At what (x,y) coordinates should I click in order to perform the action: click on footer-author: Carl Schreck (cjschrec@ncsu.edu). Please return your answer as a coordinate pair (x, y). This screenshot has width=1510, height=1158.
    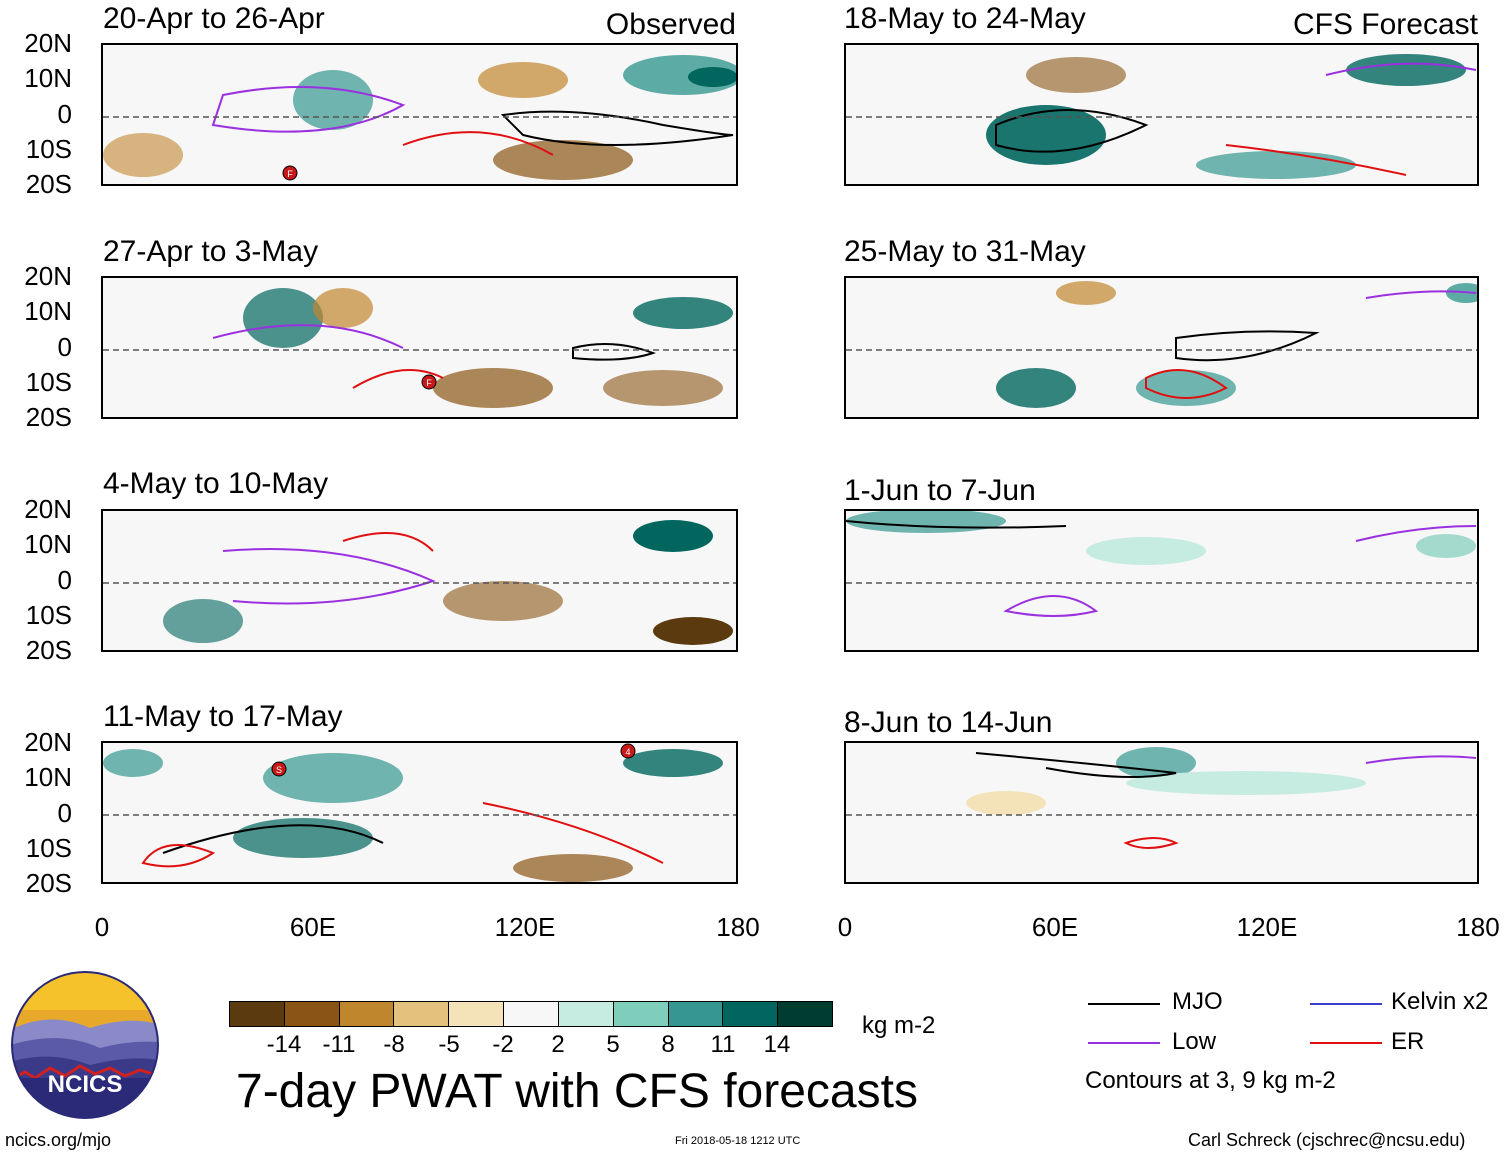
    Looking at the image, I should click on (1327, 1140).